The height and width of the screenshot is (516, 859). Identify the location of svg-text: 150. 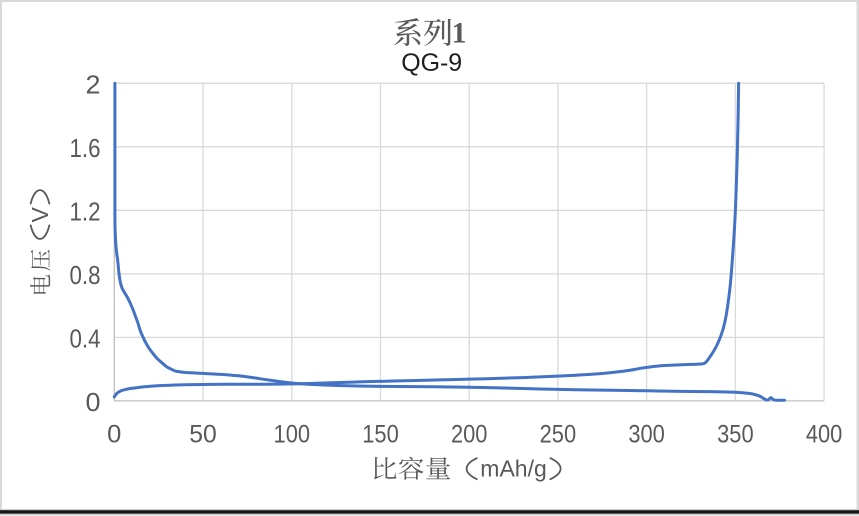
(380, 434).